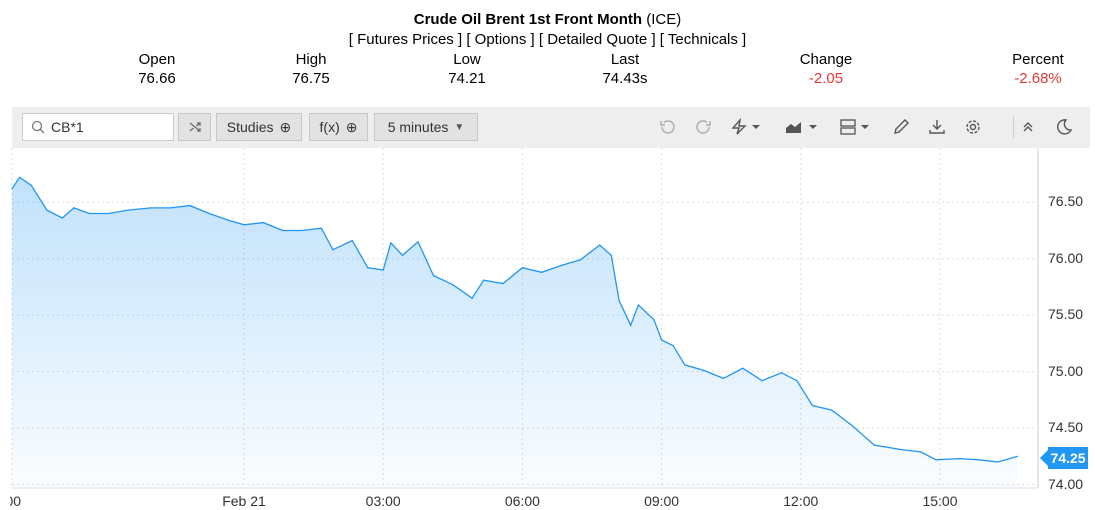 The image size is (1095, 510). What do you see at coordinates (467, 78) in the screenshot?
I see `stat-value: 74.21` at bounding box center [467, 78].